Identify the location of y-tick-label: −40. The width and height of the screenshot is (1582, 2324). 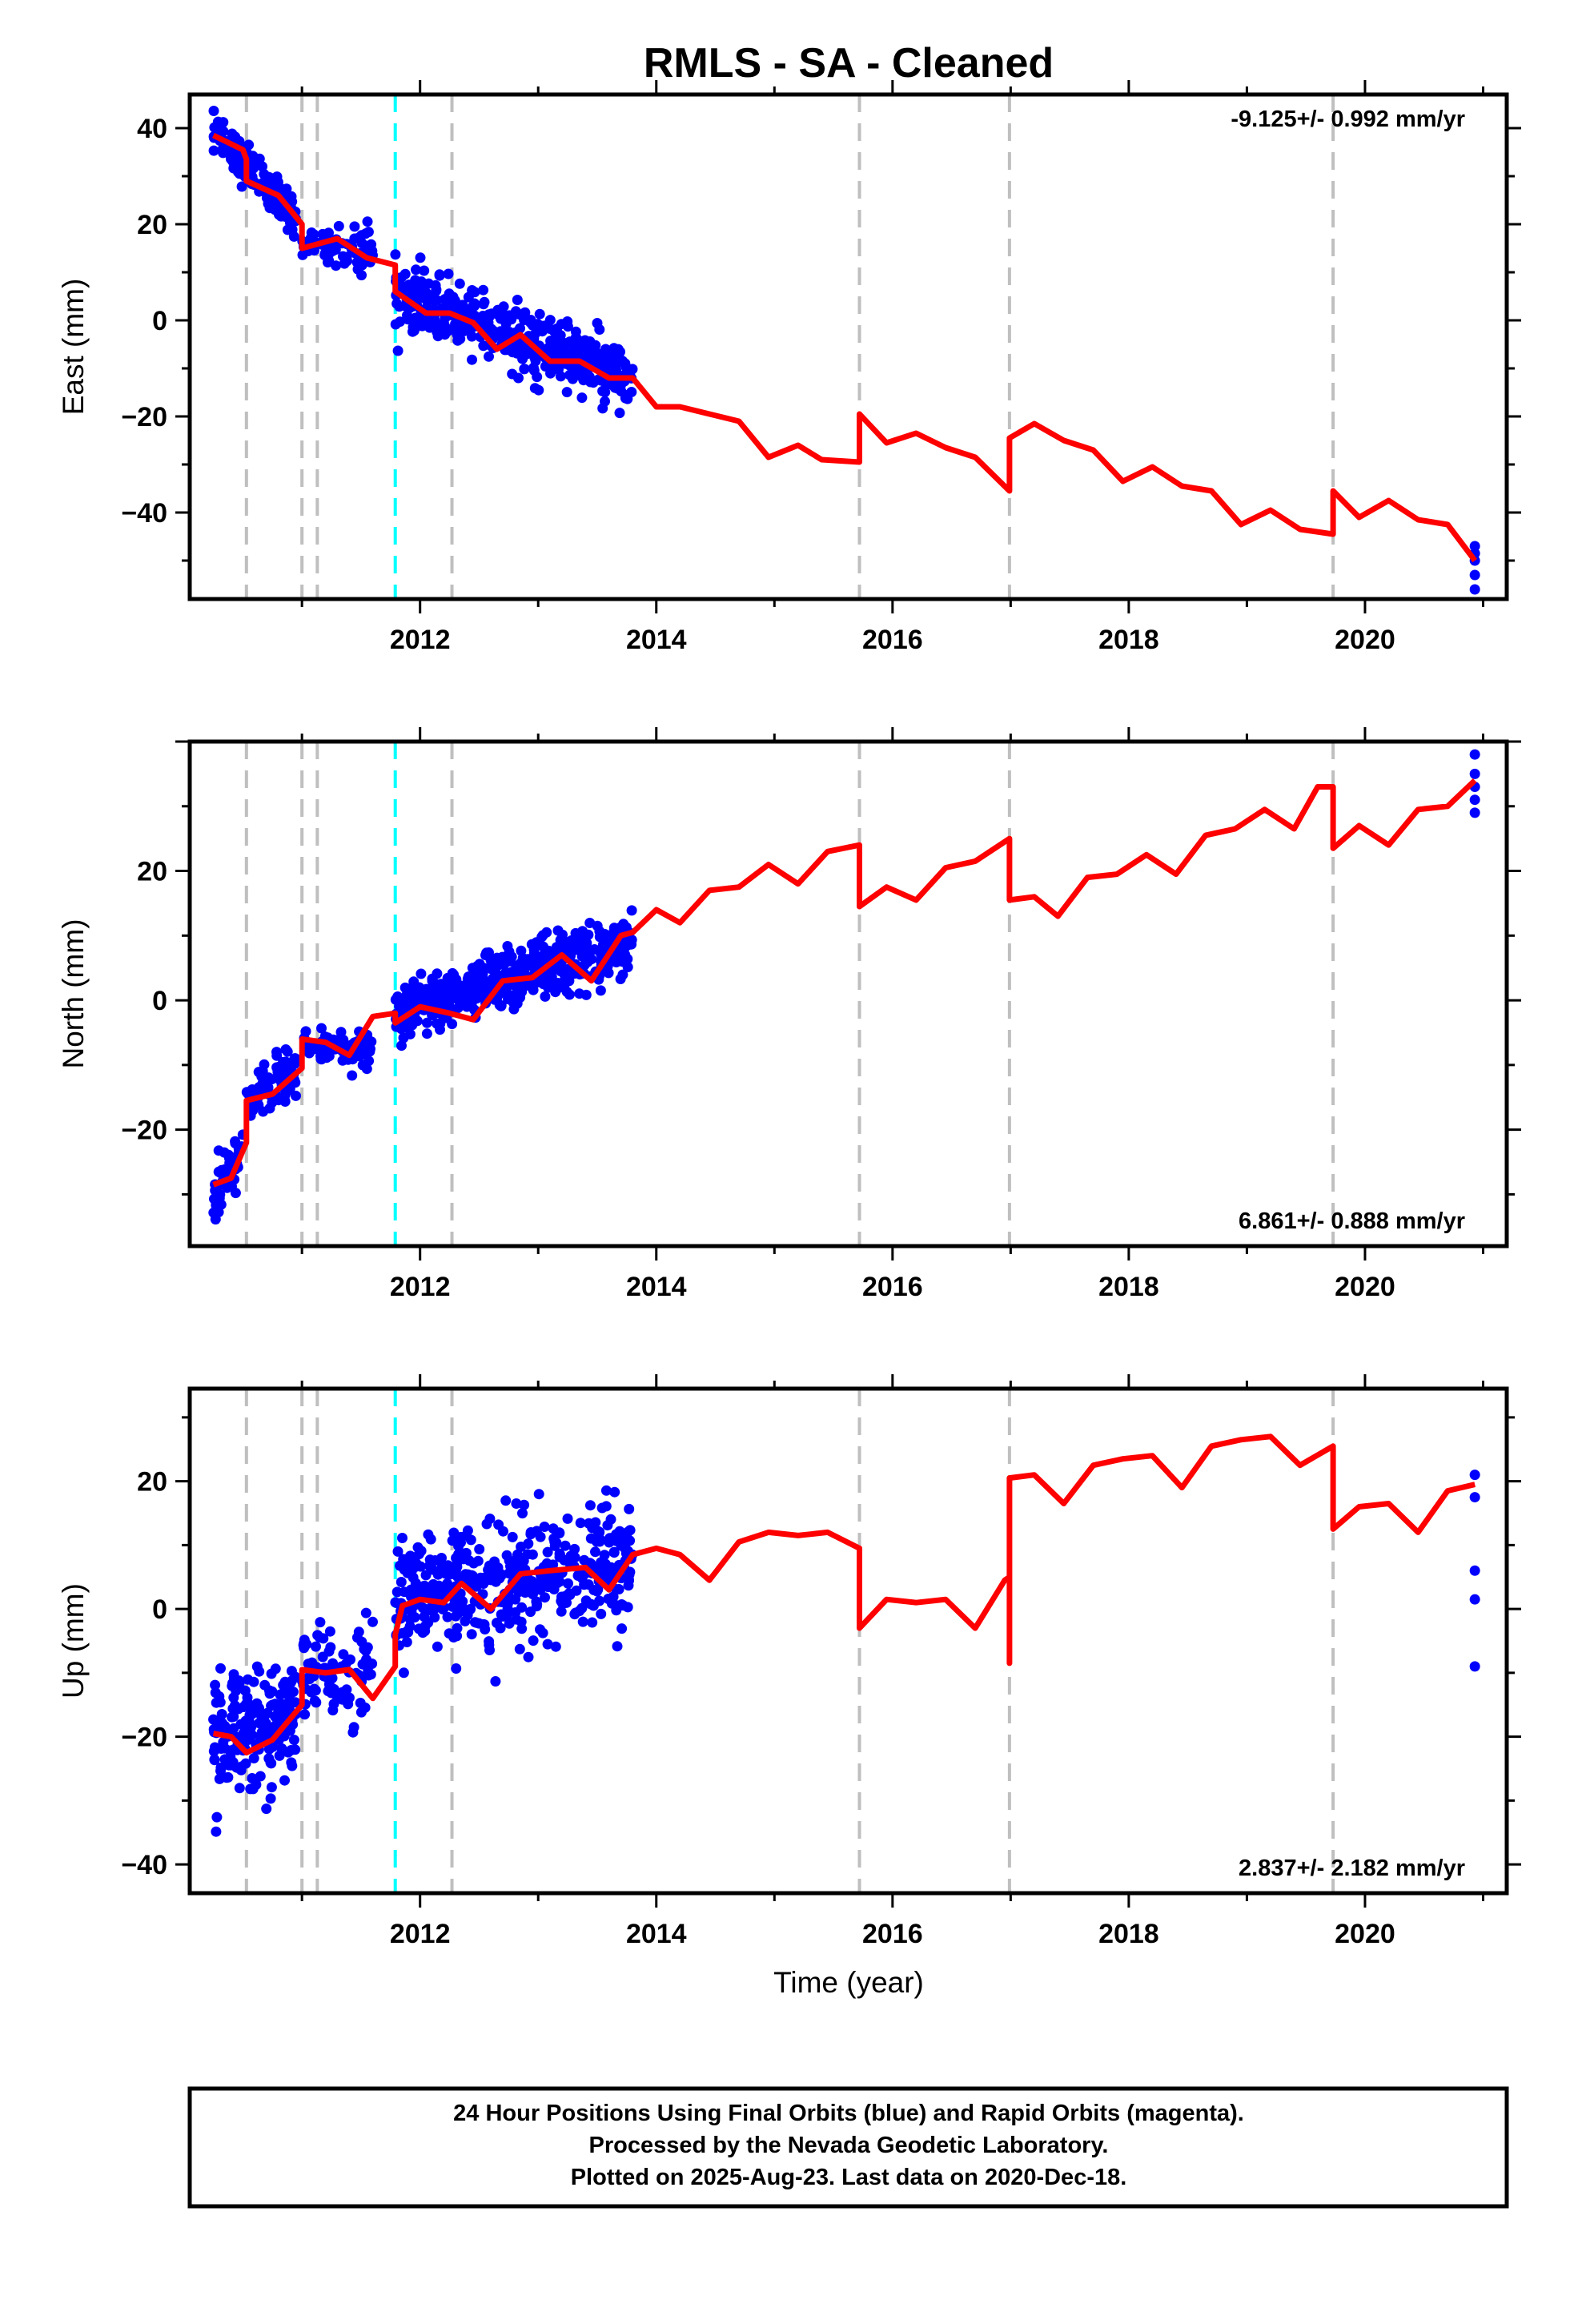
(144, 513).